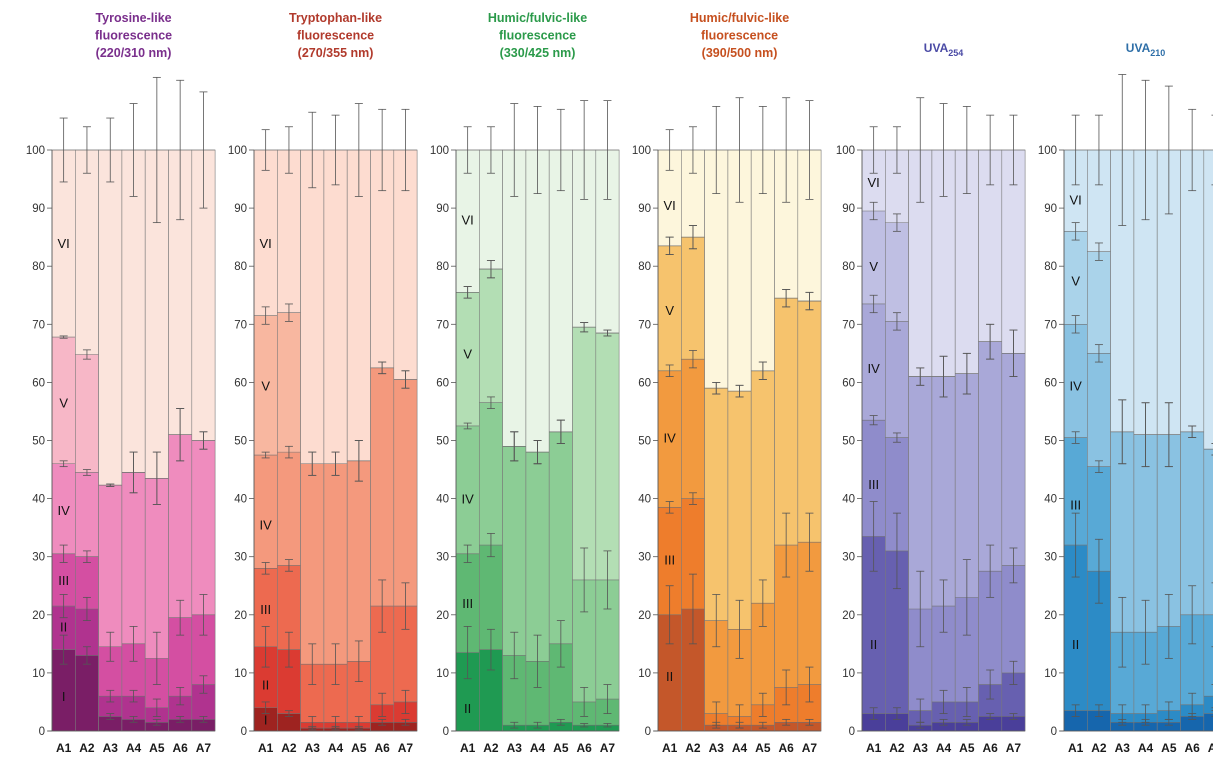  What do you see at coordinates (405, 726) in the screenshot?
I see `bar-segment-A7-I` at bounding box center [405, 726].